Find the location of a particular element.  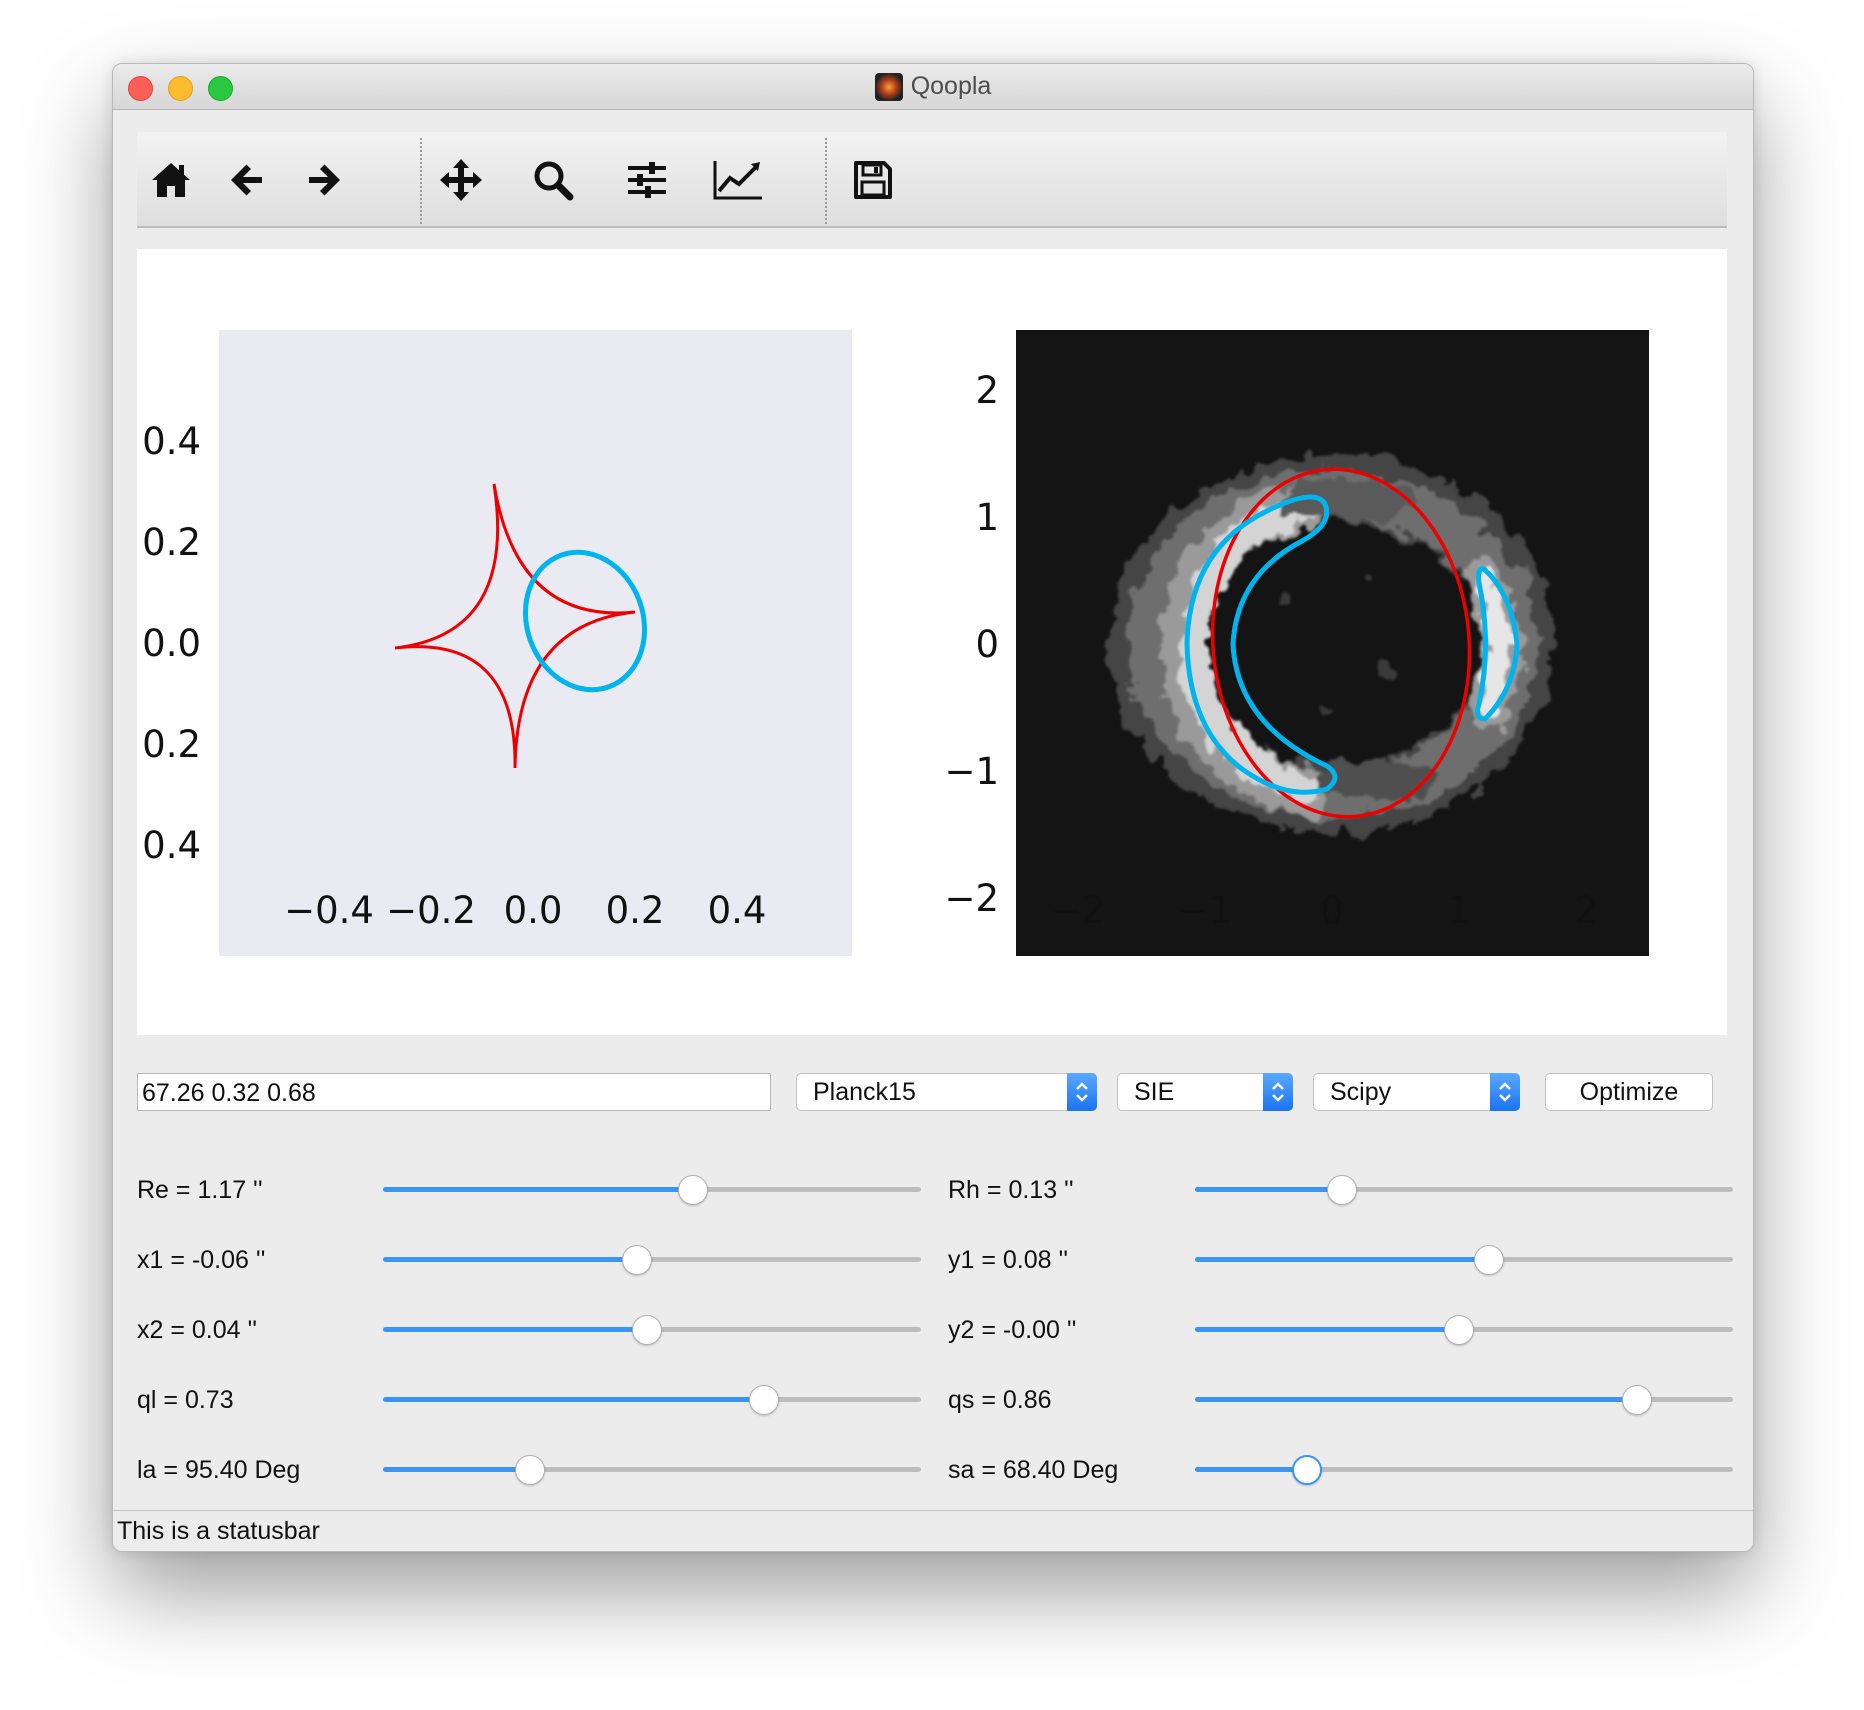

forward-button is located at coordinates (323, 180).